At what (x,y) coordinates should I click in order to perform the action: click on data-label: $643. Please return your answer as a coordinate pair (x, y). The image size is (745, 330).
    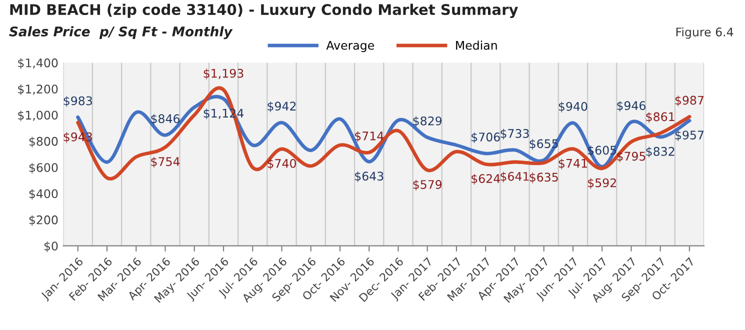
    Looking at the image, I should click on (369, 176).